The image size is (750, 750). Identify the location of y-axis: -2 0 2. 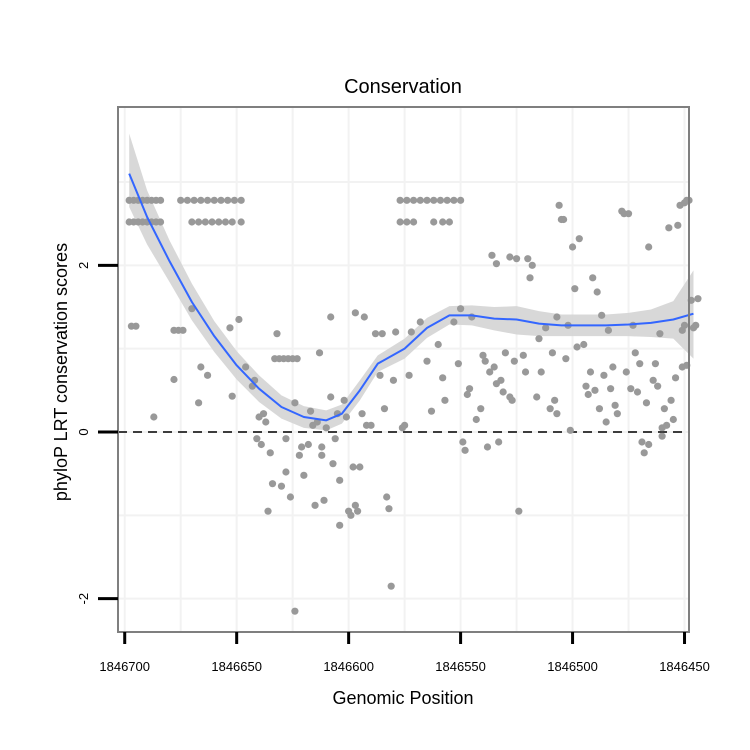
(97, 433).